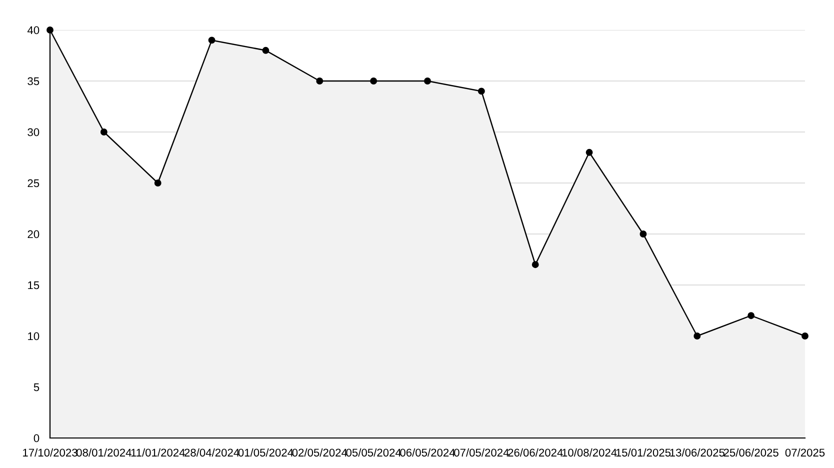  Describe the element at coordinates (697, 452) in the screenshot. I see `x-tick-label: 13/06/2025` at that location.